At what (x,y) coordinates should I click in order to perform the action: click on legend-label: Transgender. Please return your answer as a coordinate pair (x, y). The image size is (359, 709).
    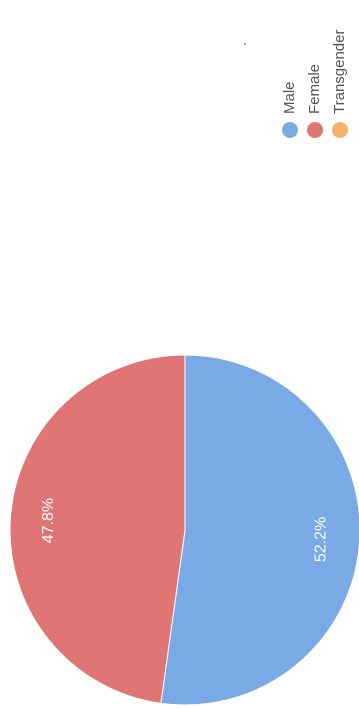
    Looking at the image, I should click on (339, 72).